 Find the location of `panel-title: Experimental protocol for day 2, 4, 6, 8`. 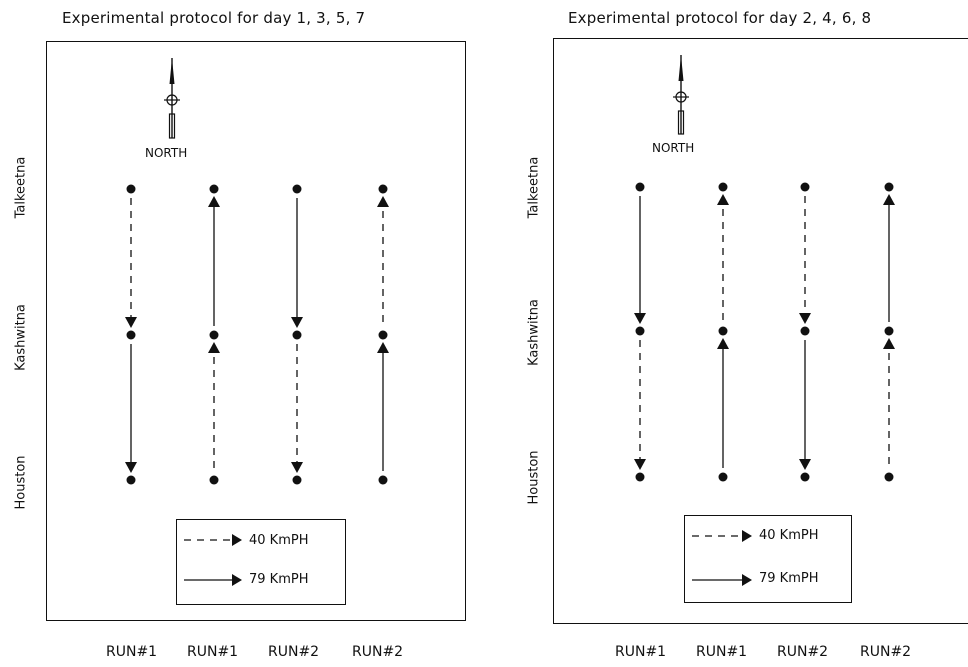

panel-title: Experimental protocol for day 2, 4, 6, 8 is located at coordinates (720, 18).